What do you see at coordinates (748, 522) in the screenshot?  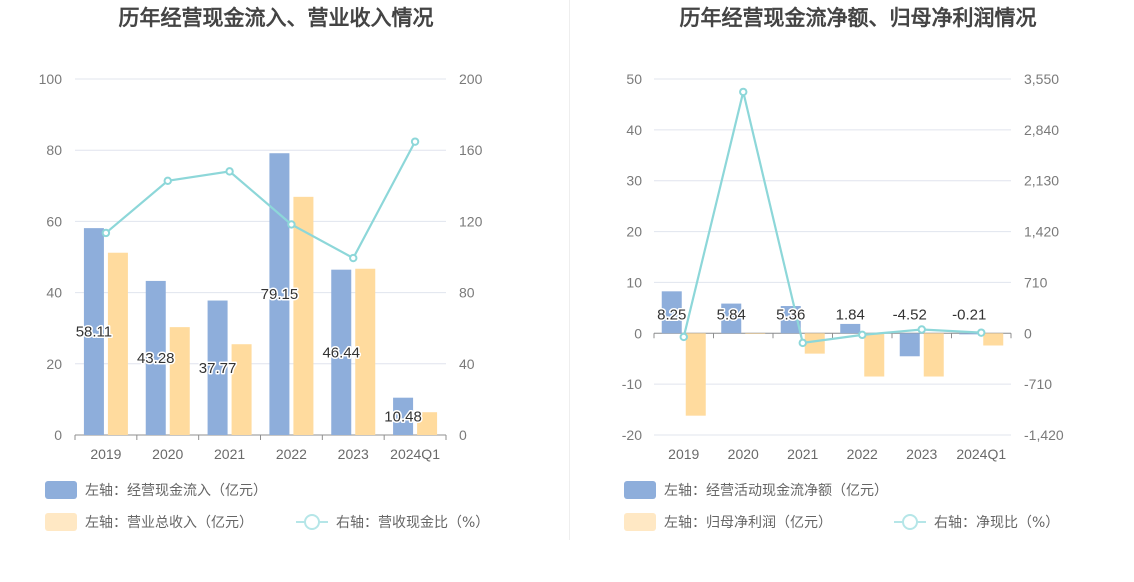 I see `chart-2-legend-label: 左轴：归母净利润（亿元）` at bounding box center [748, 522].